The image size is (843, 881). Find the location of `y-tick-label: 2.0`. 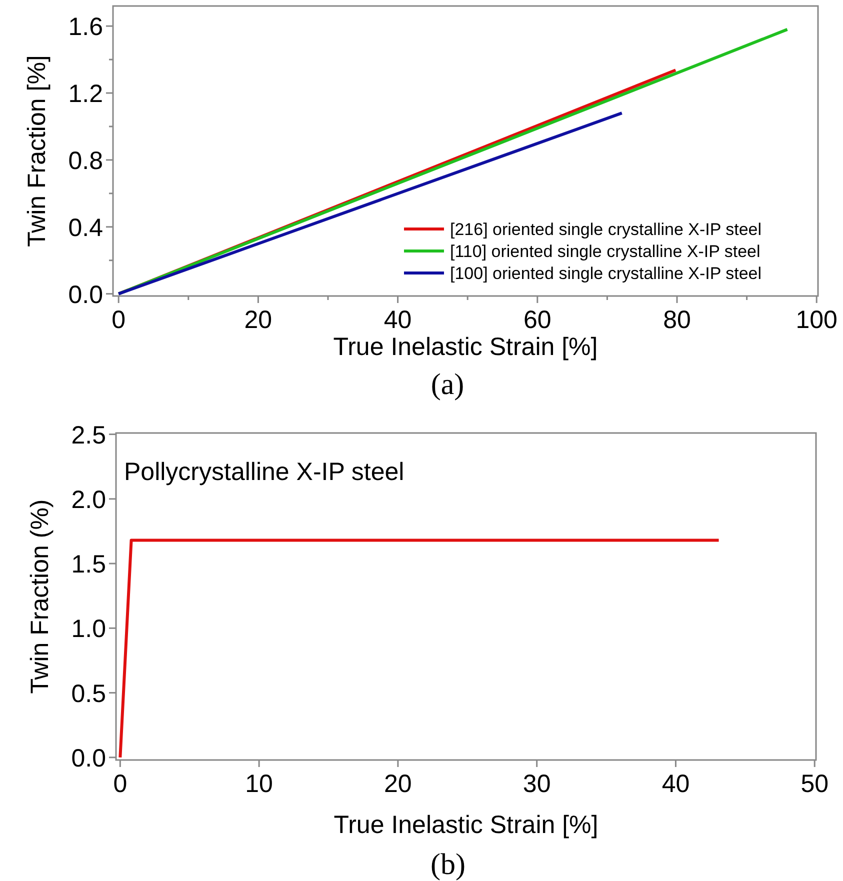

y-tick-label: 2.0 is located at coordinates (88, 500).